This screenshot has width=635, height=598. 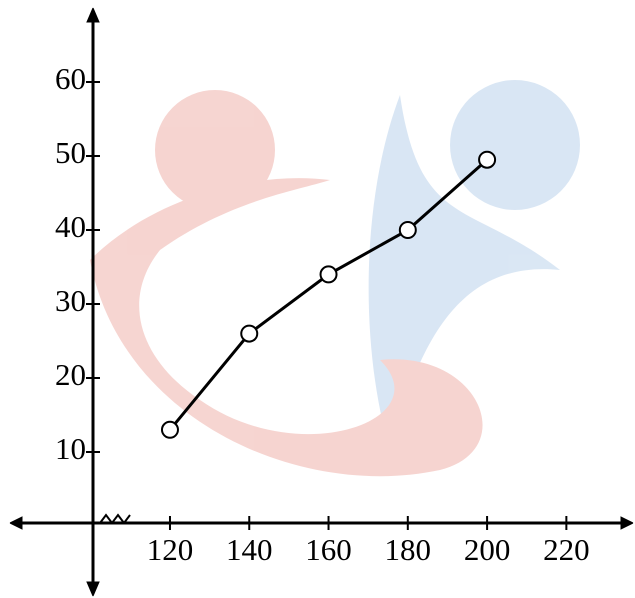 What do you see at coordinates (328, 549) in the screenshot?
I see `x-tick-label: 160` at bounding box center [328, 549].